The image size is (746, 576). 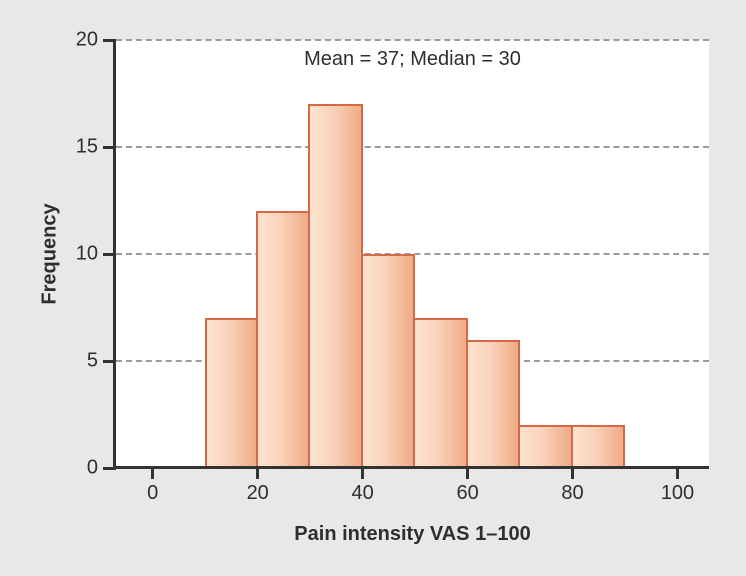 What do you see at coordinates (412, 534) in the screenshot?
I see `x-axis-title: Pain intensity VAS 1–100` at bounding box center [412, 534].